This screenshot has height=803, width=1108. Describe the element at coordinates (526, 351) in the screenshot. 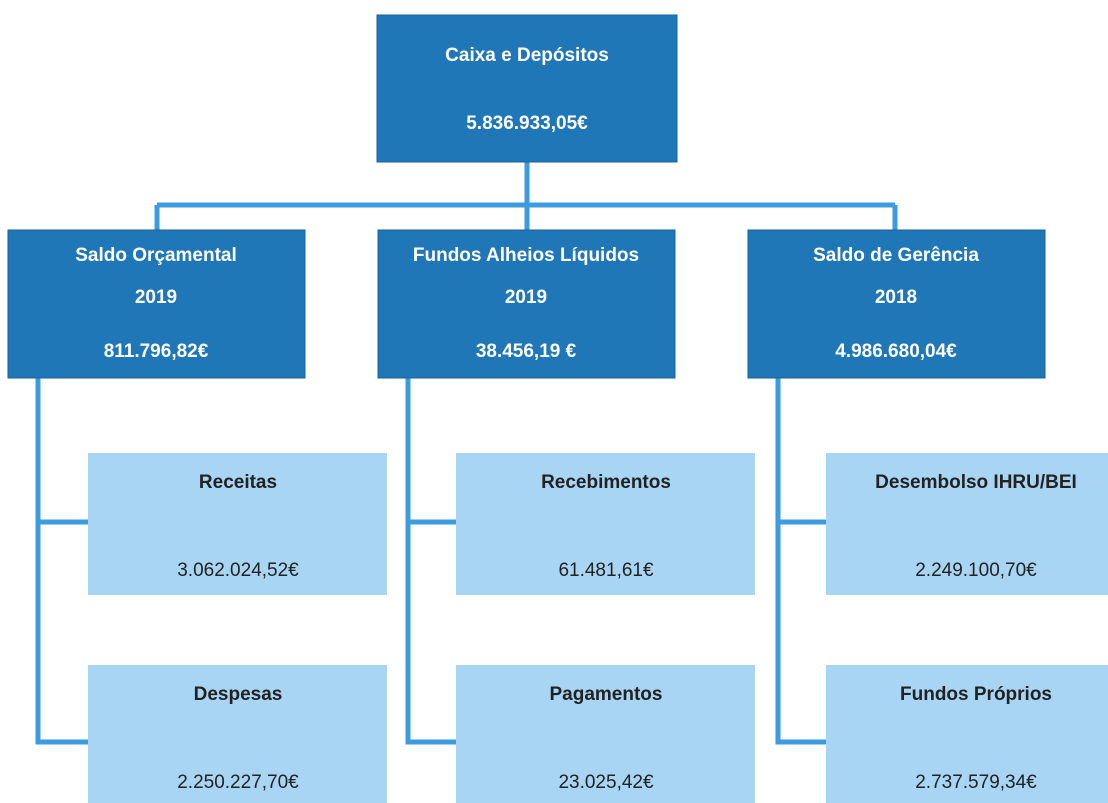

I see `group-value: 38.456,19 €` at that location.